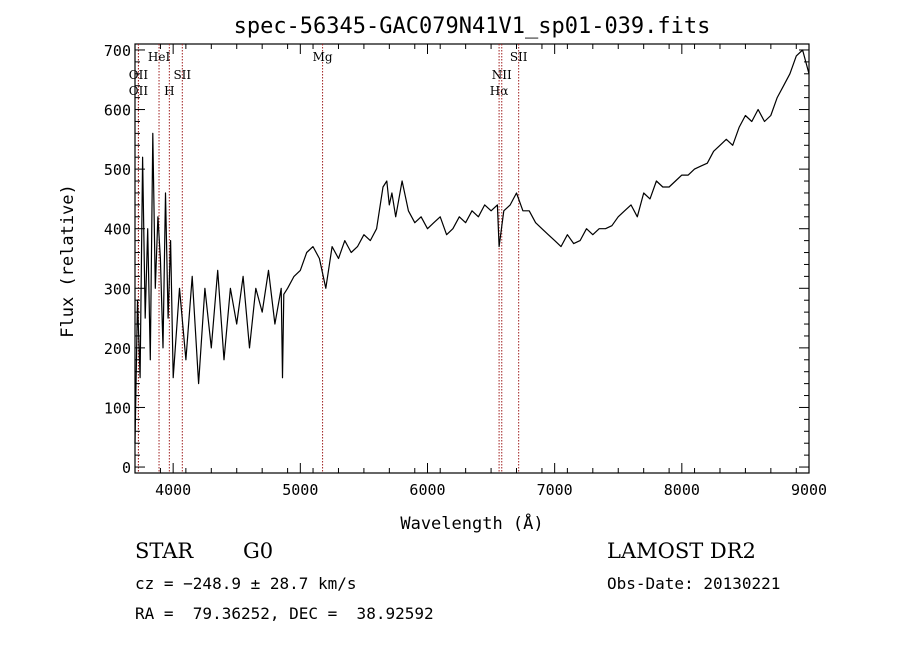 Image resolution: width=900 pixels, height=649 pixels. Describe the element at coordinates (117, 51) in the screenshot. I see `y-tick-label: 700` at that location.